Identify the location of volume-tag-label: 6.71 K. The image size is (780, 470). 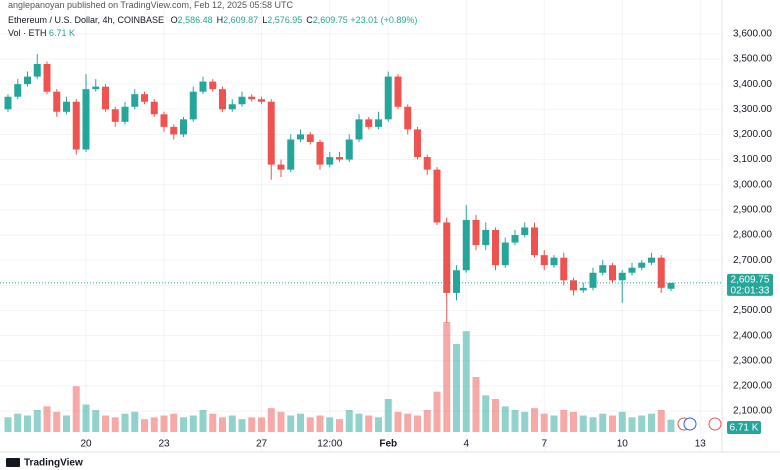
(744, 428).